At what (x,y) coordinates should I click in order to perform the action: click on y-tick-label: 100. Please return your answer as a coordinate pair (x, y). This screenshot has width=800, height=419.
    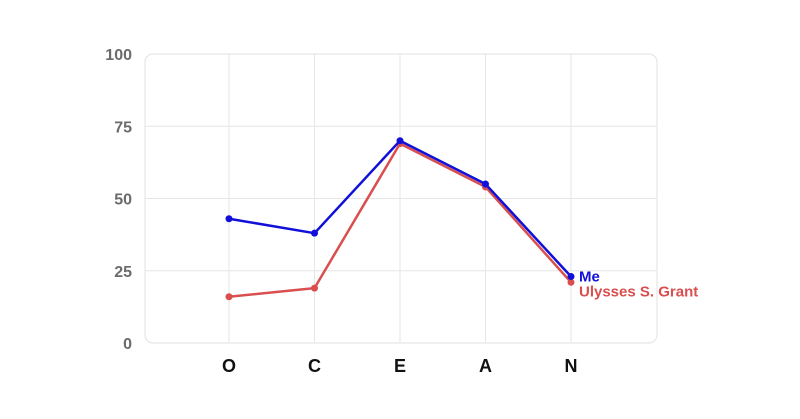
    Looking at the image, I should click on (118, 55).